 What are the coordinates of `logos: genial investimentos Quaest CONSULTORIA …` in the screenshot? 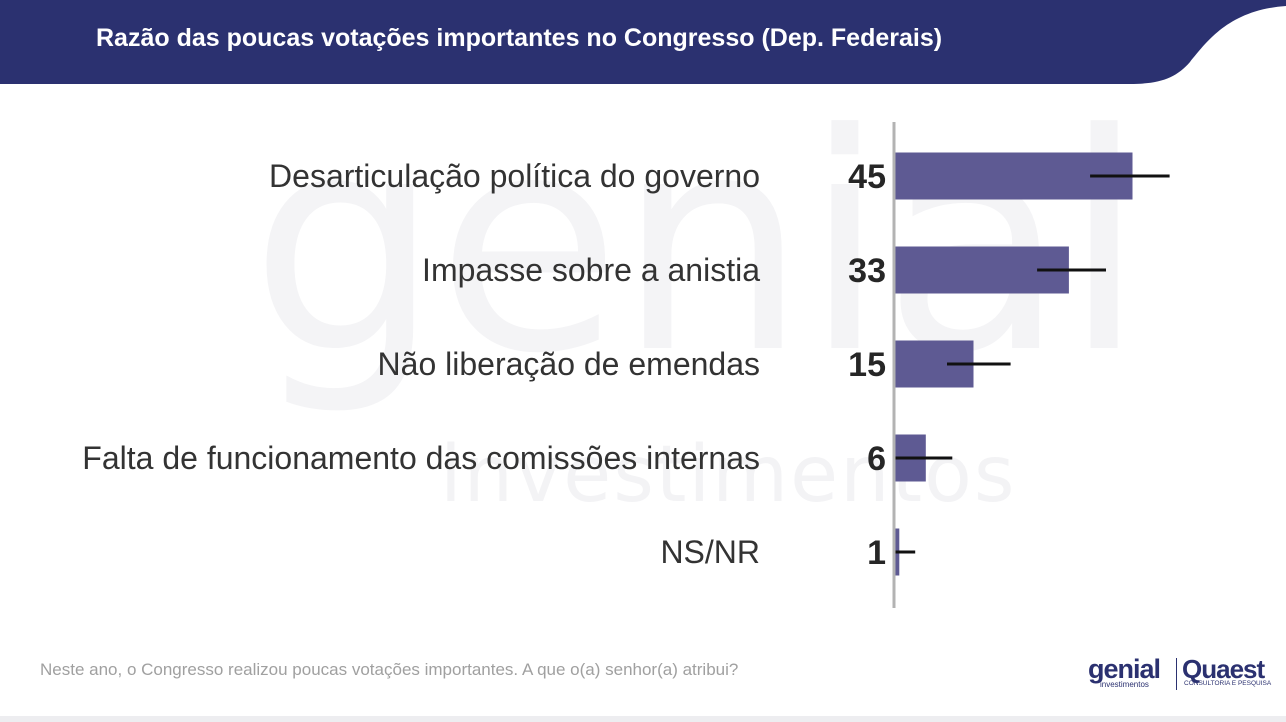 It's located at (1180, 675).